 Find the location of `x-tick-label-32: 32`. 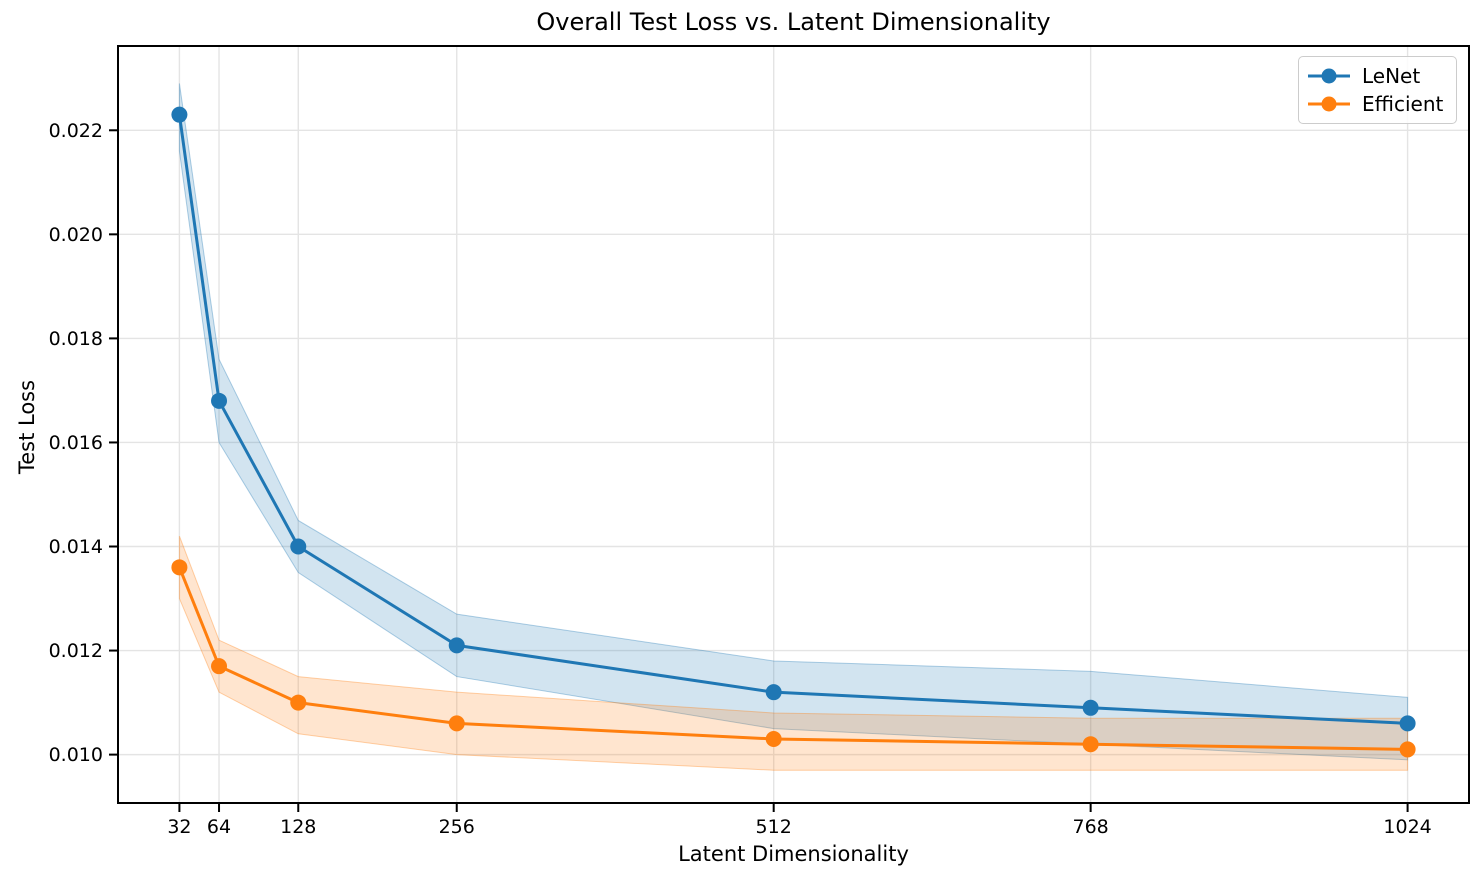

x-tick-label-32: 32 is located at coordinates (179, 827).